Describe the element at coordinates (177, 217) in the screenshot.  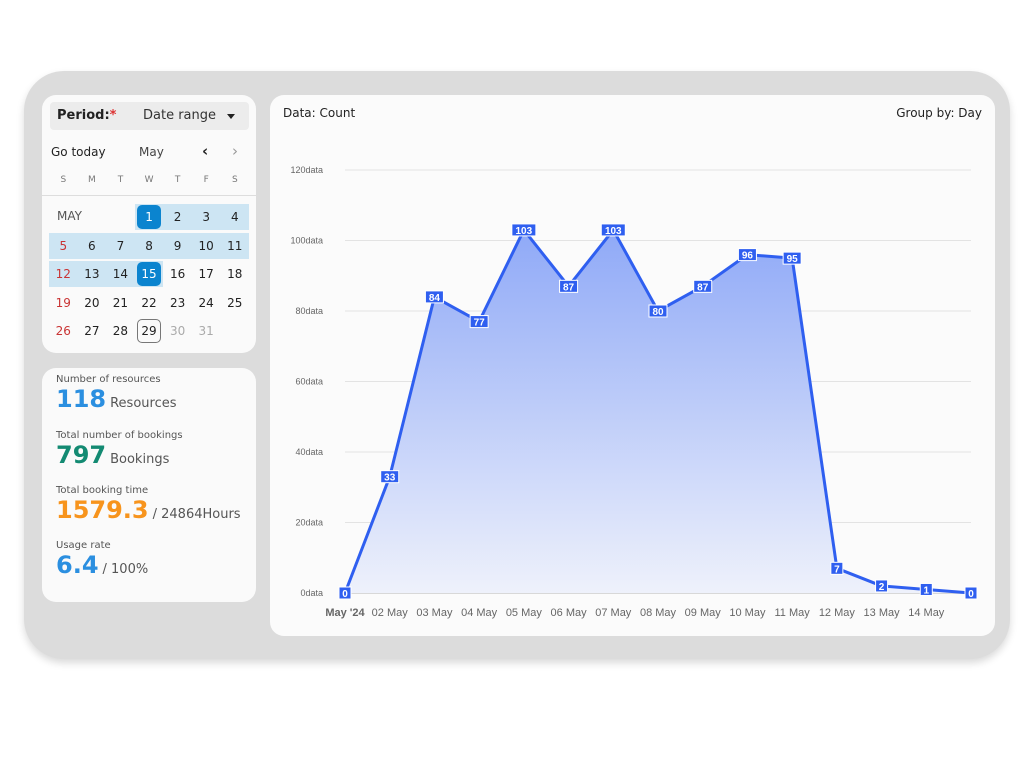
I see `calendar-day: 2` at that location.